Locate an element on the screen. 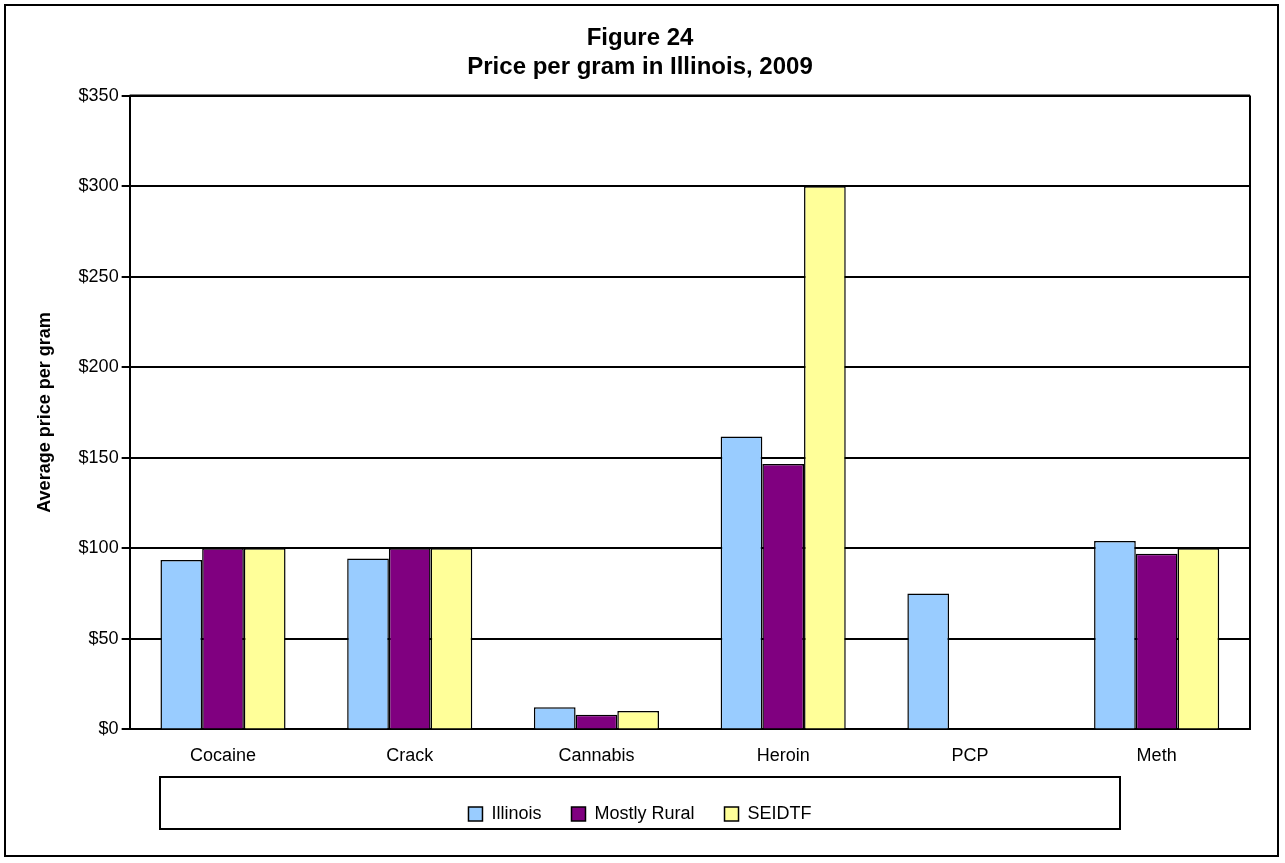 The height and width of the screenshot is (863, 1285). x-tick-label: Meth is located at coordinates (1156, 755).